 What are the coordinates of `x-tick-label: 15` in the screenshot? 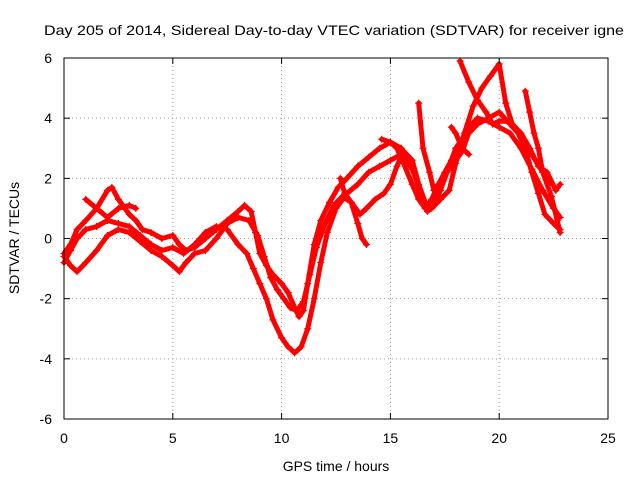 It's located at (391, 438).